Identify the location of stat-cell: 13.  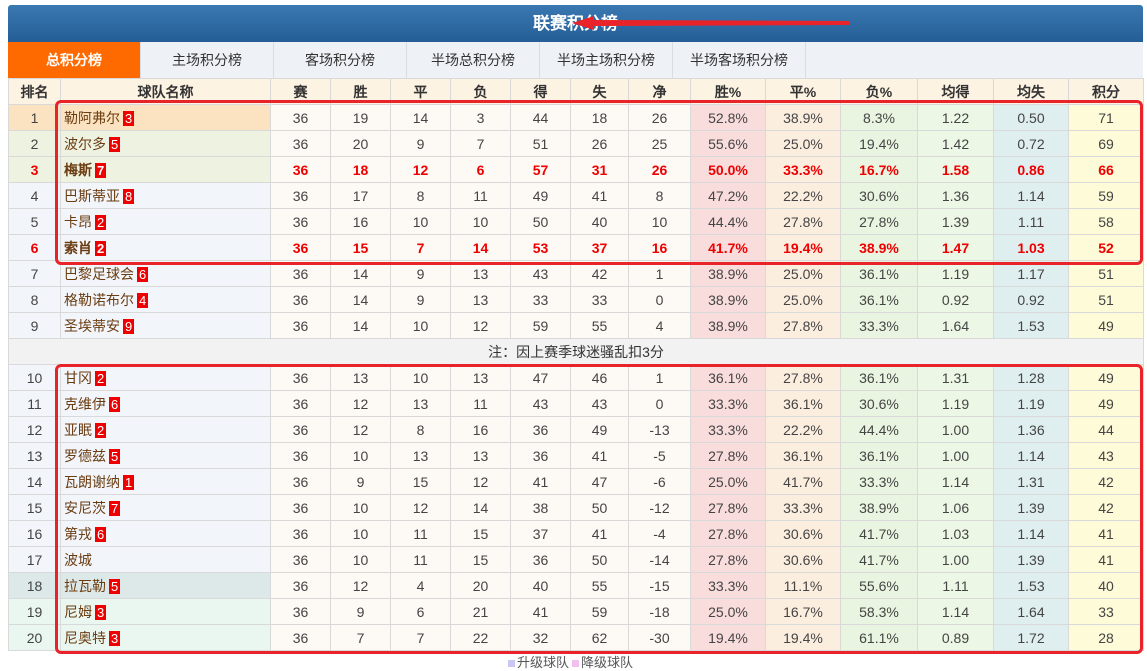
(480, 377).